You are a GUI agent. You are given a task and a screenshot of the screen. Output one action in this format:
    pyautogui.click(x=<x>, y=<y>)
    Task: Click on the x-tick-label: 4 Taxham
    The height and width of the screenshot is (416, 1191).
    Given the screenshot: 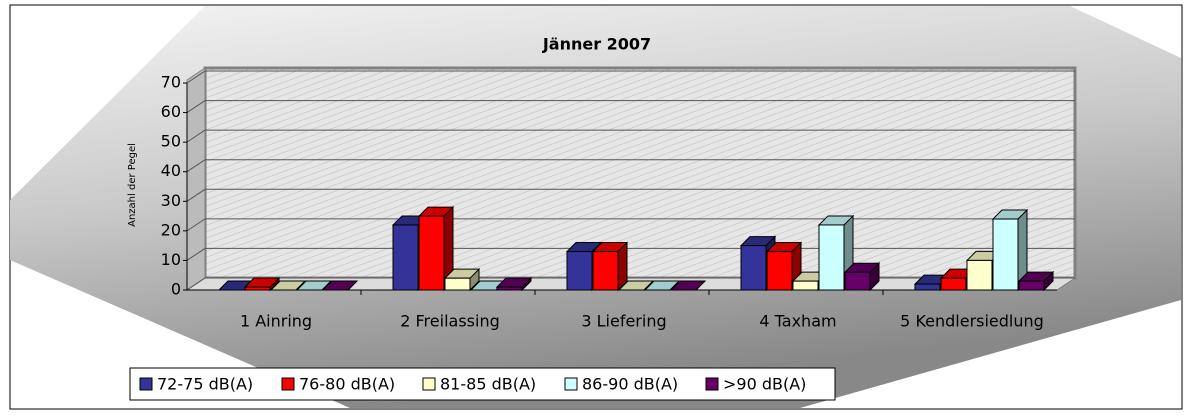 What is the action you would take?
    pyautogui.click(x=797, y=321)
    